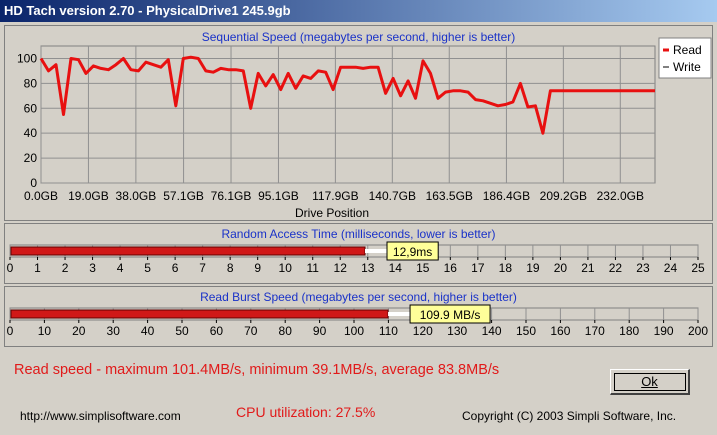  What do you see at coordinates (257, 268) in the screenshot?
I see `meter-tick-label: 9` at bounding box center [257, 268].